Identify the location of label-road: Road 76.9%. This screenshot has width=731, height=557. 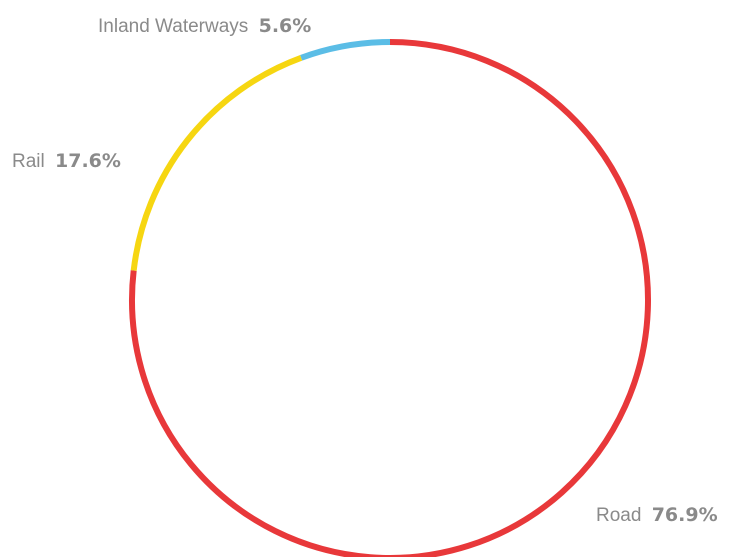
(657, 515).